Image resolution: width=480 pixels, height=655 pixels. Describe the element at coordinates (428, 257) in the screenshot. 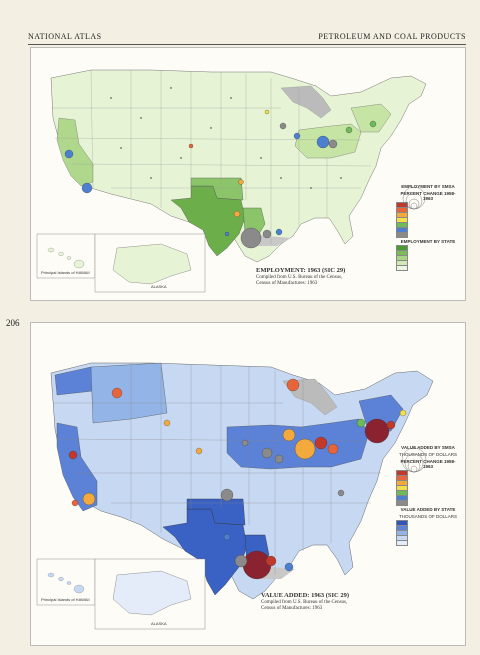

I see `employment-state-swatches` at that location.